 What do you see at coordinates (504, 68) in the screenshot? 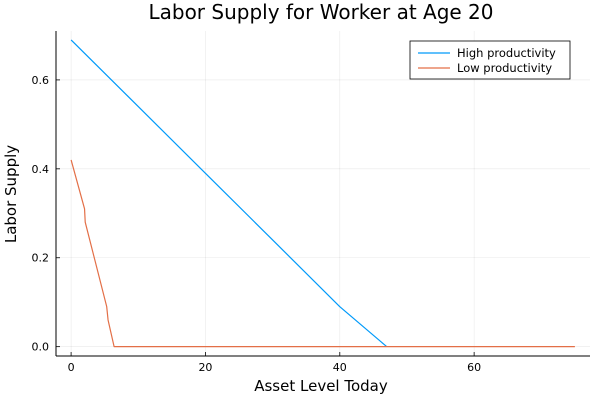
I see `legend-label-low-productivity: Low productivity` at bounding box center [504, 68].